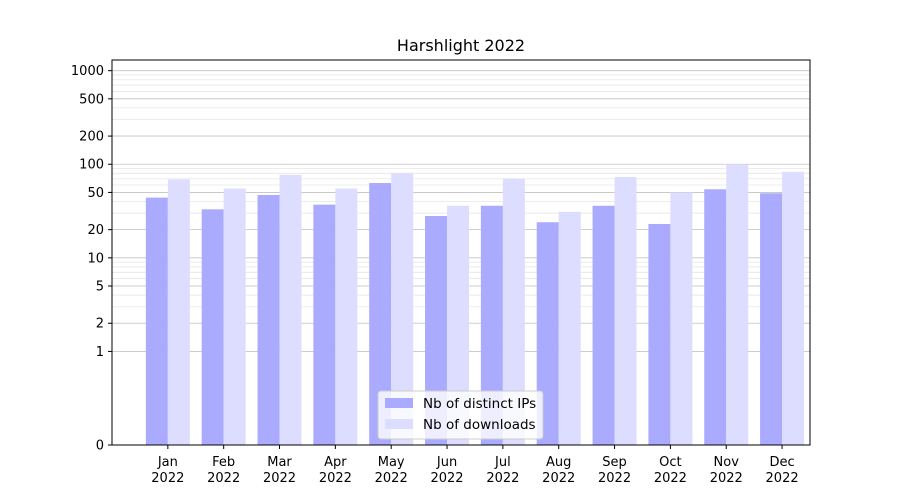 The width and height of the screenshot is (900, 500). I want to click on x-tick-label: Nov, so click(727, 462).